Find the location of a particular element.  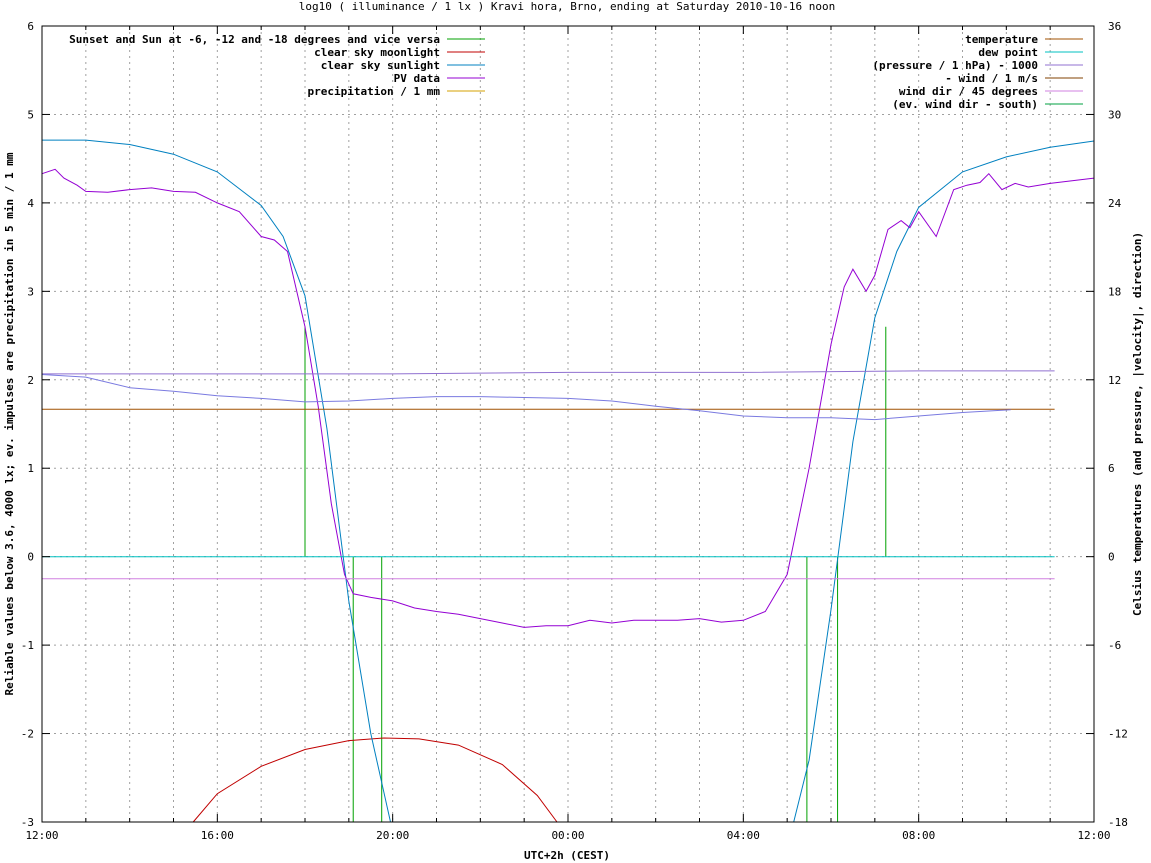

x-tick-label: 00:00 is located at coordinates (567, 835).